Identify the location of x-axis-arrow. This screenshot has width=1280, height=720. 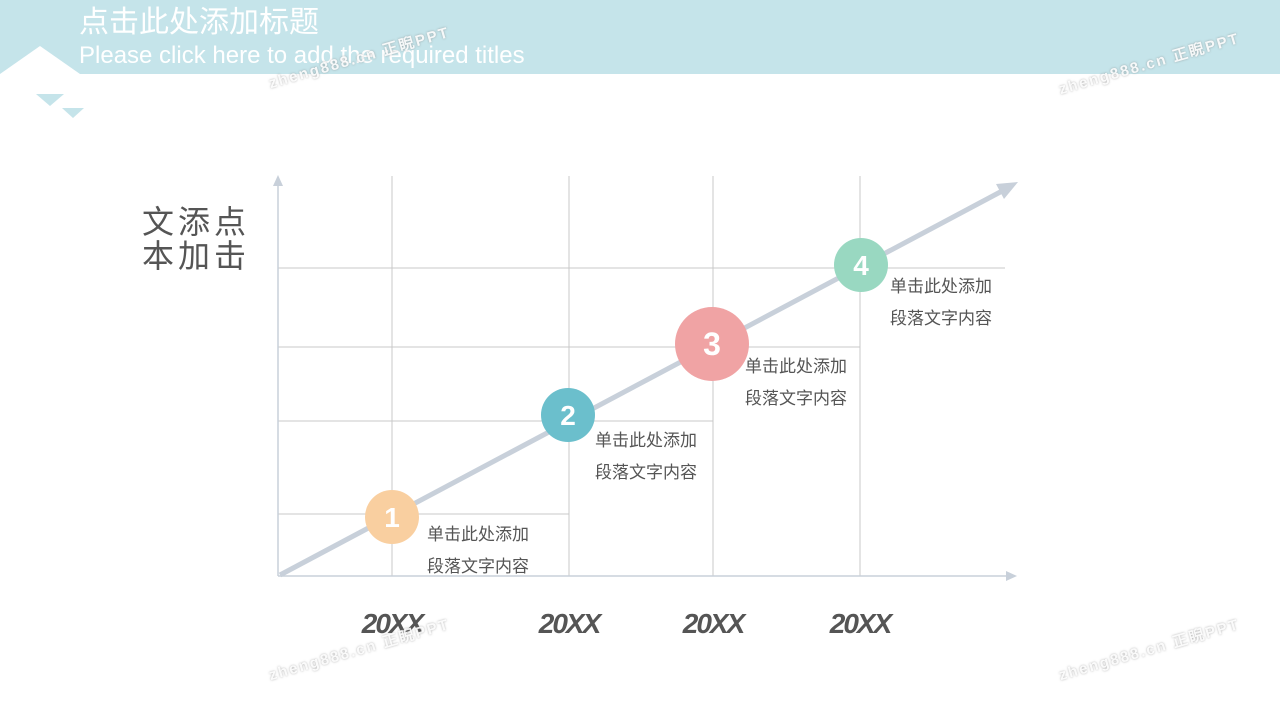
(1011, 576).